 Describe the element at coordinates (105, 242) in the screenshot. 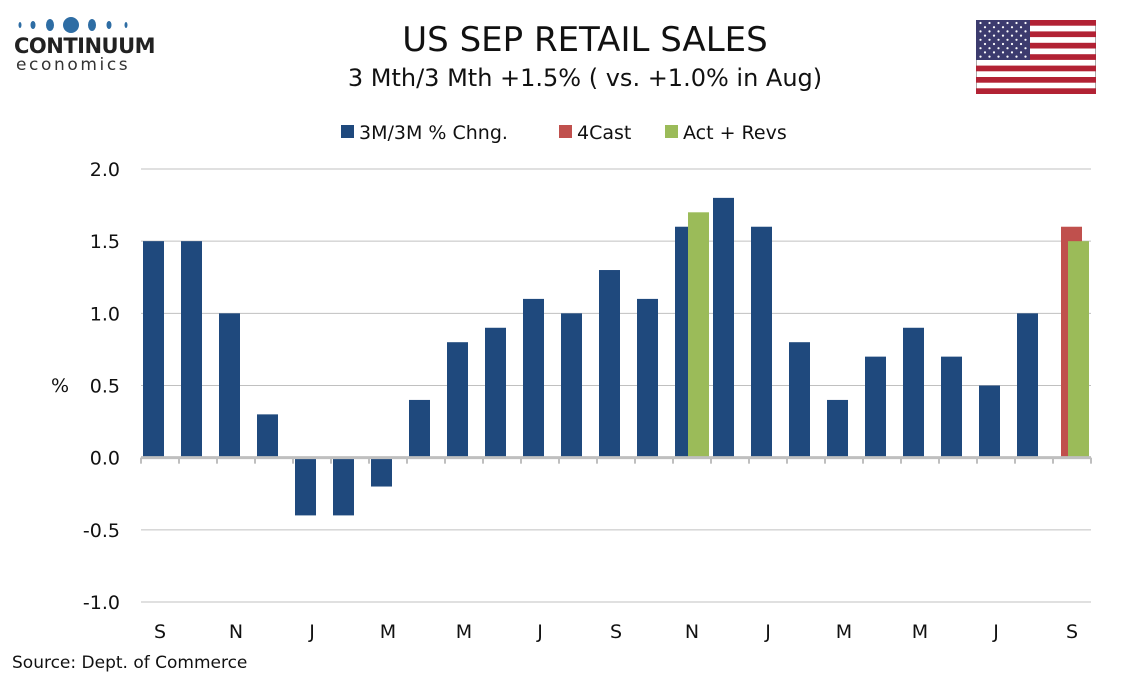

I see `y-tick-label: 1.5` at that location.